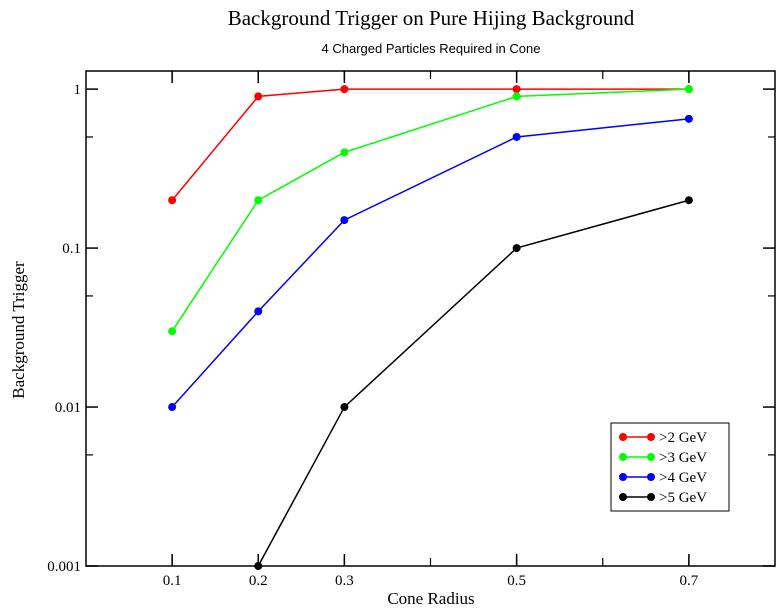 The width and height of the screenshot is (778, 609). Describe the element at coordinates (258, 581) in the screenshot. I see `x-tick-label: 0.2` at that location.